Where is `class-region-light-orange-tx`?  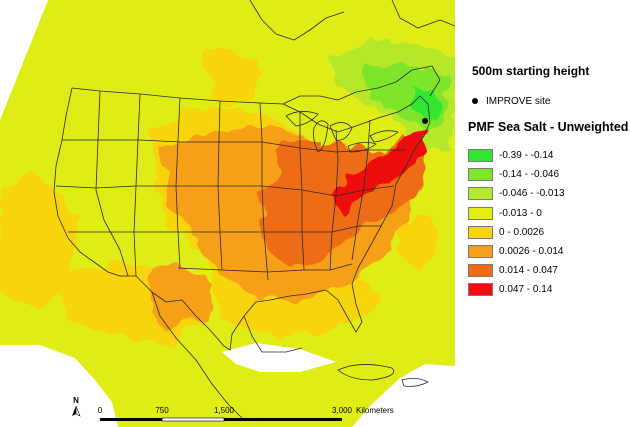
class-region-light-orange-tx is located at coordinates (179, 296).